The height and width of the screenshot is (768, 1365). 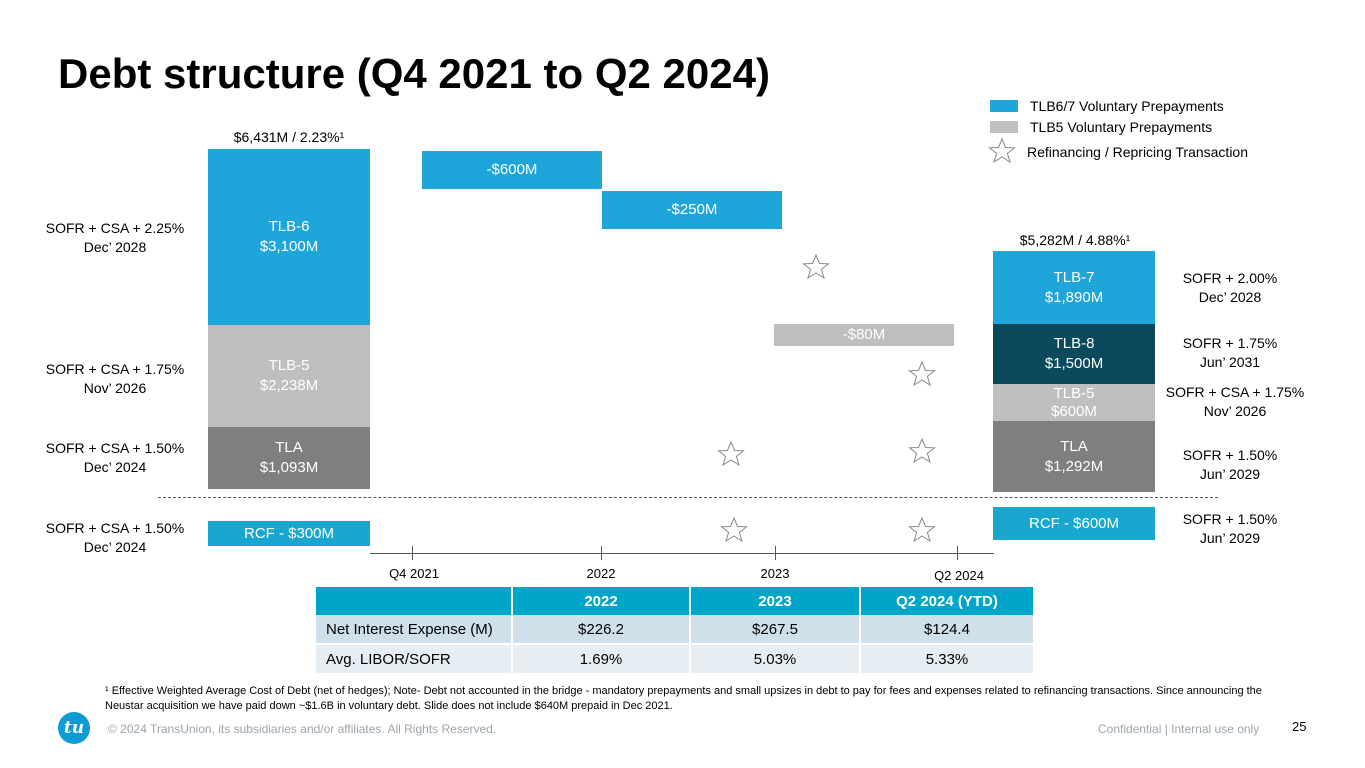 What do you see at coordinates (115, 457) in the screenshot?
I see `tla-start-terms: SOFR + CSA + 1.50% Dec’ 2024` at bounding box center [115, 457].